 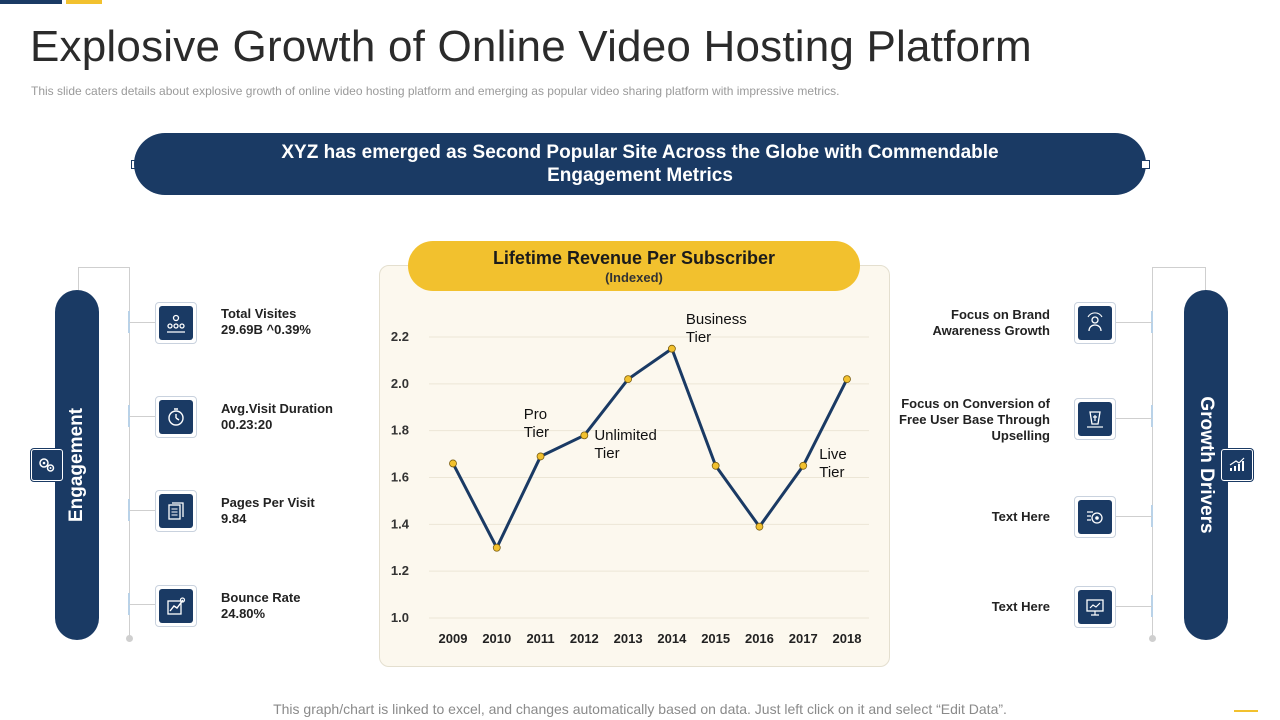 I want to click on footer-accent-line, so click(x=1246, y=711).